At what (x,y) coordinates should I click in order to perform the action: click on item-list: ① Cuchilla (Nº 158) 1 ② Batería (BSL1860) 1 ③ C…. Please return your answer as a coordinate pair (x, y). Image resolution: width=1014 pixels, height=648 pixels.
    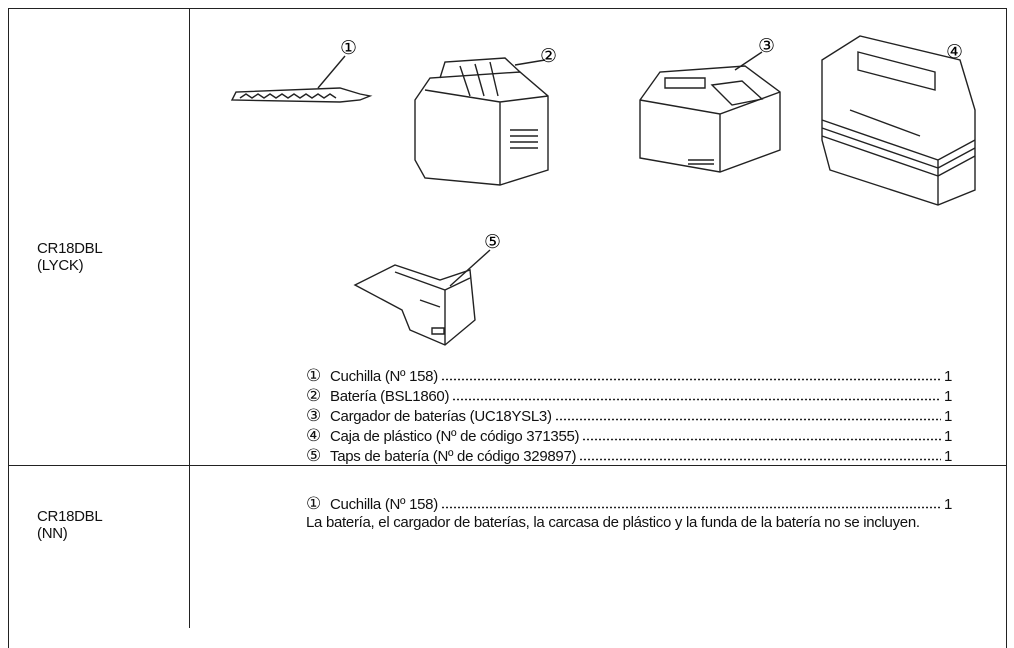
    Looking at the image, I should click on (629, 416).